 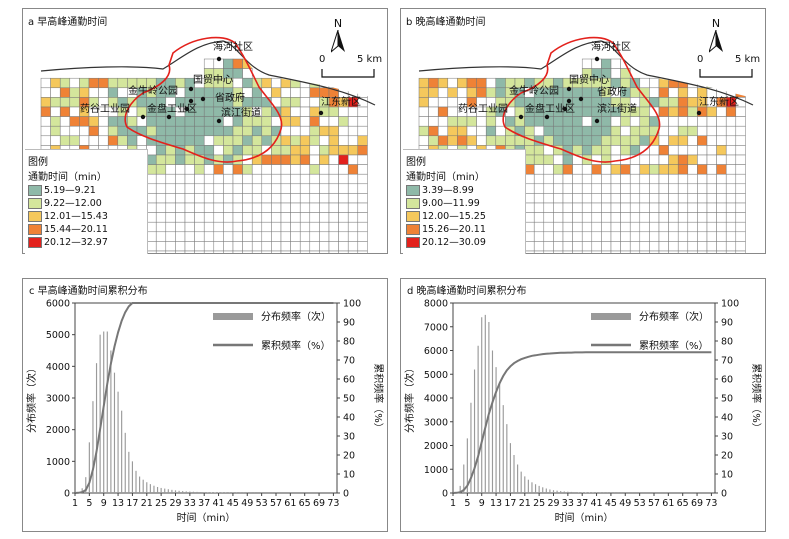 What do you see at coordinates (68, 229) in the screenshot?
I see `legend-item: 15.44—20.11` at bounding box center [68, 229].